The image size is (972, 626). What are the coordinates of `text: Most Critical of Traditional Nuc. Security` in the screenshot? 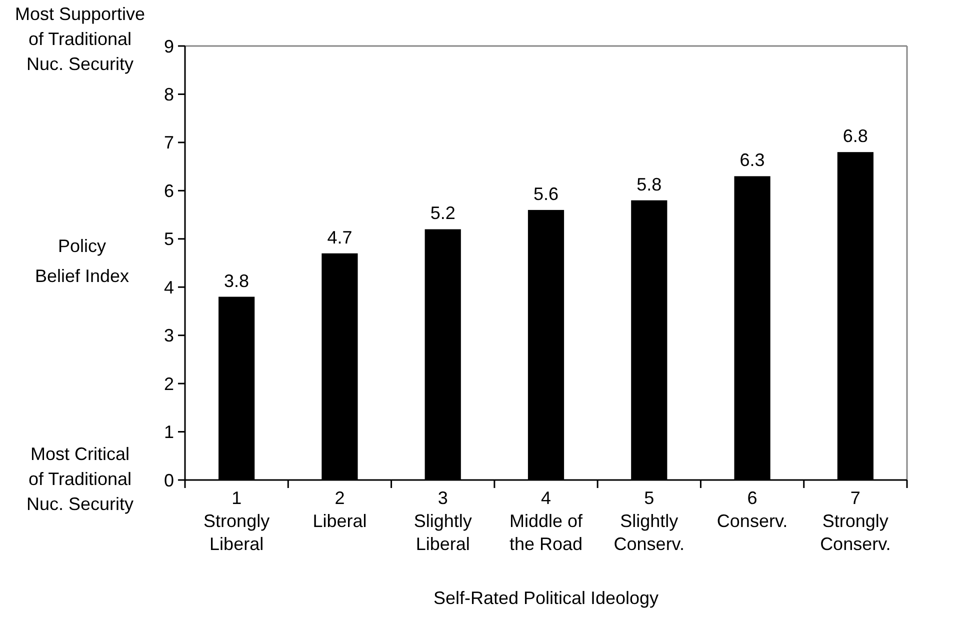 It's located at (80, 479).